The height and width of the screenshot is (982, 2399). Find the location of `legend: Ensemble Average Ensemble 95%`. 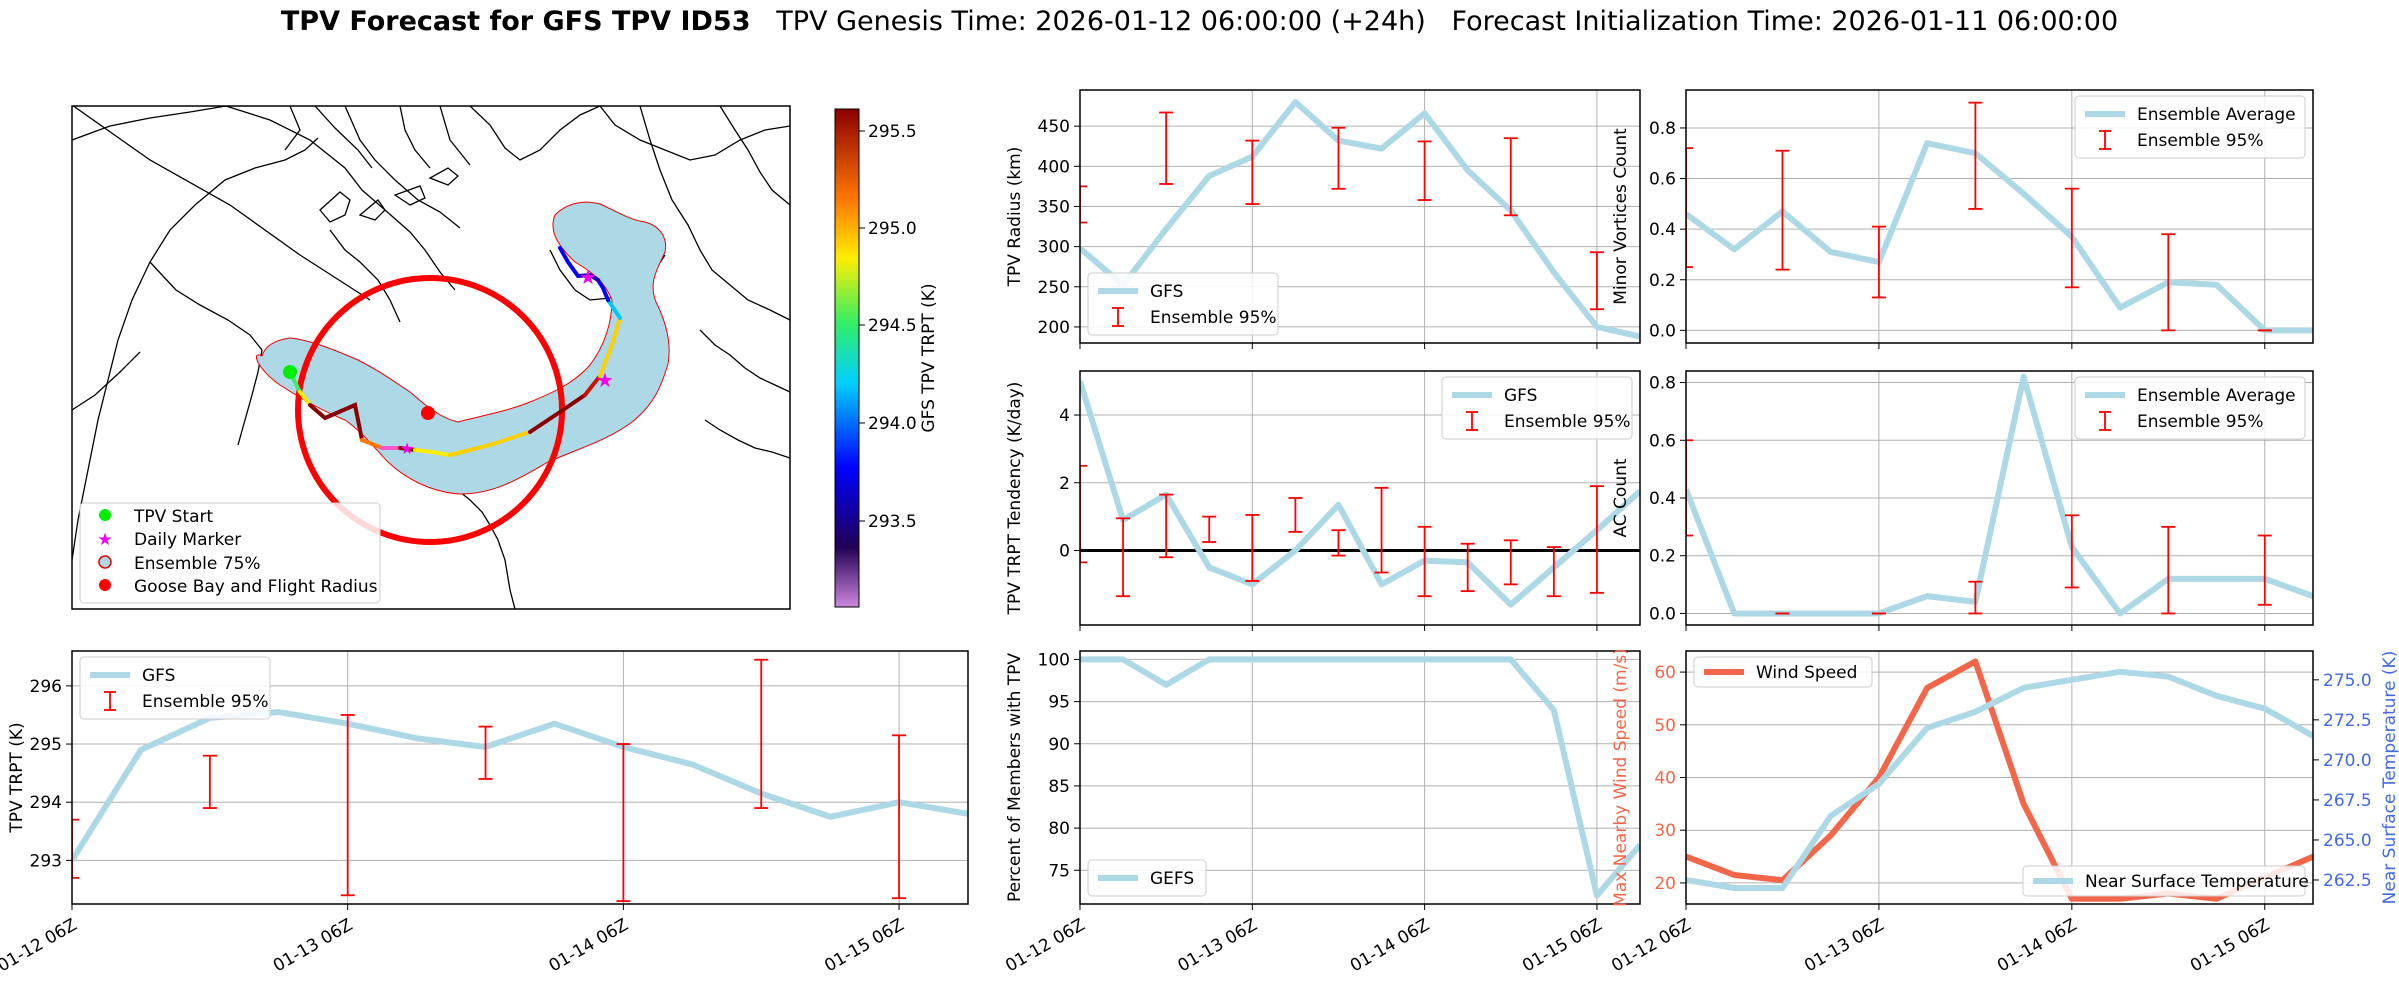

legend: Ensemble Average Ensemble 95% is located at coordinates (2190, 408).